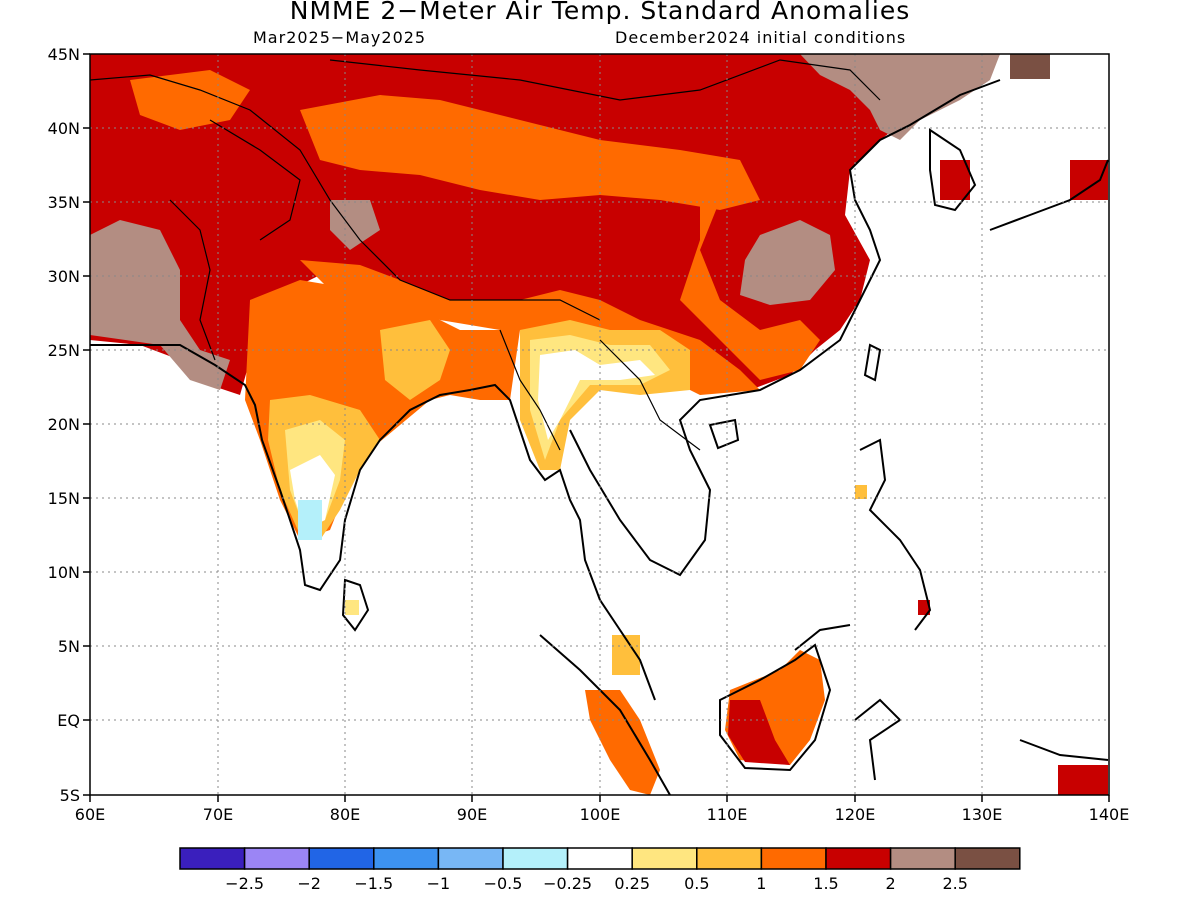  Describe the element at coordinates (190, 100) in the screenshot. I see `anomaly-region-orange-west` at that location.